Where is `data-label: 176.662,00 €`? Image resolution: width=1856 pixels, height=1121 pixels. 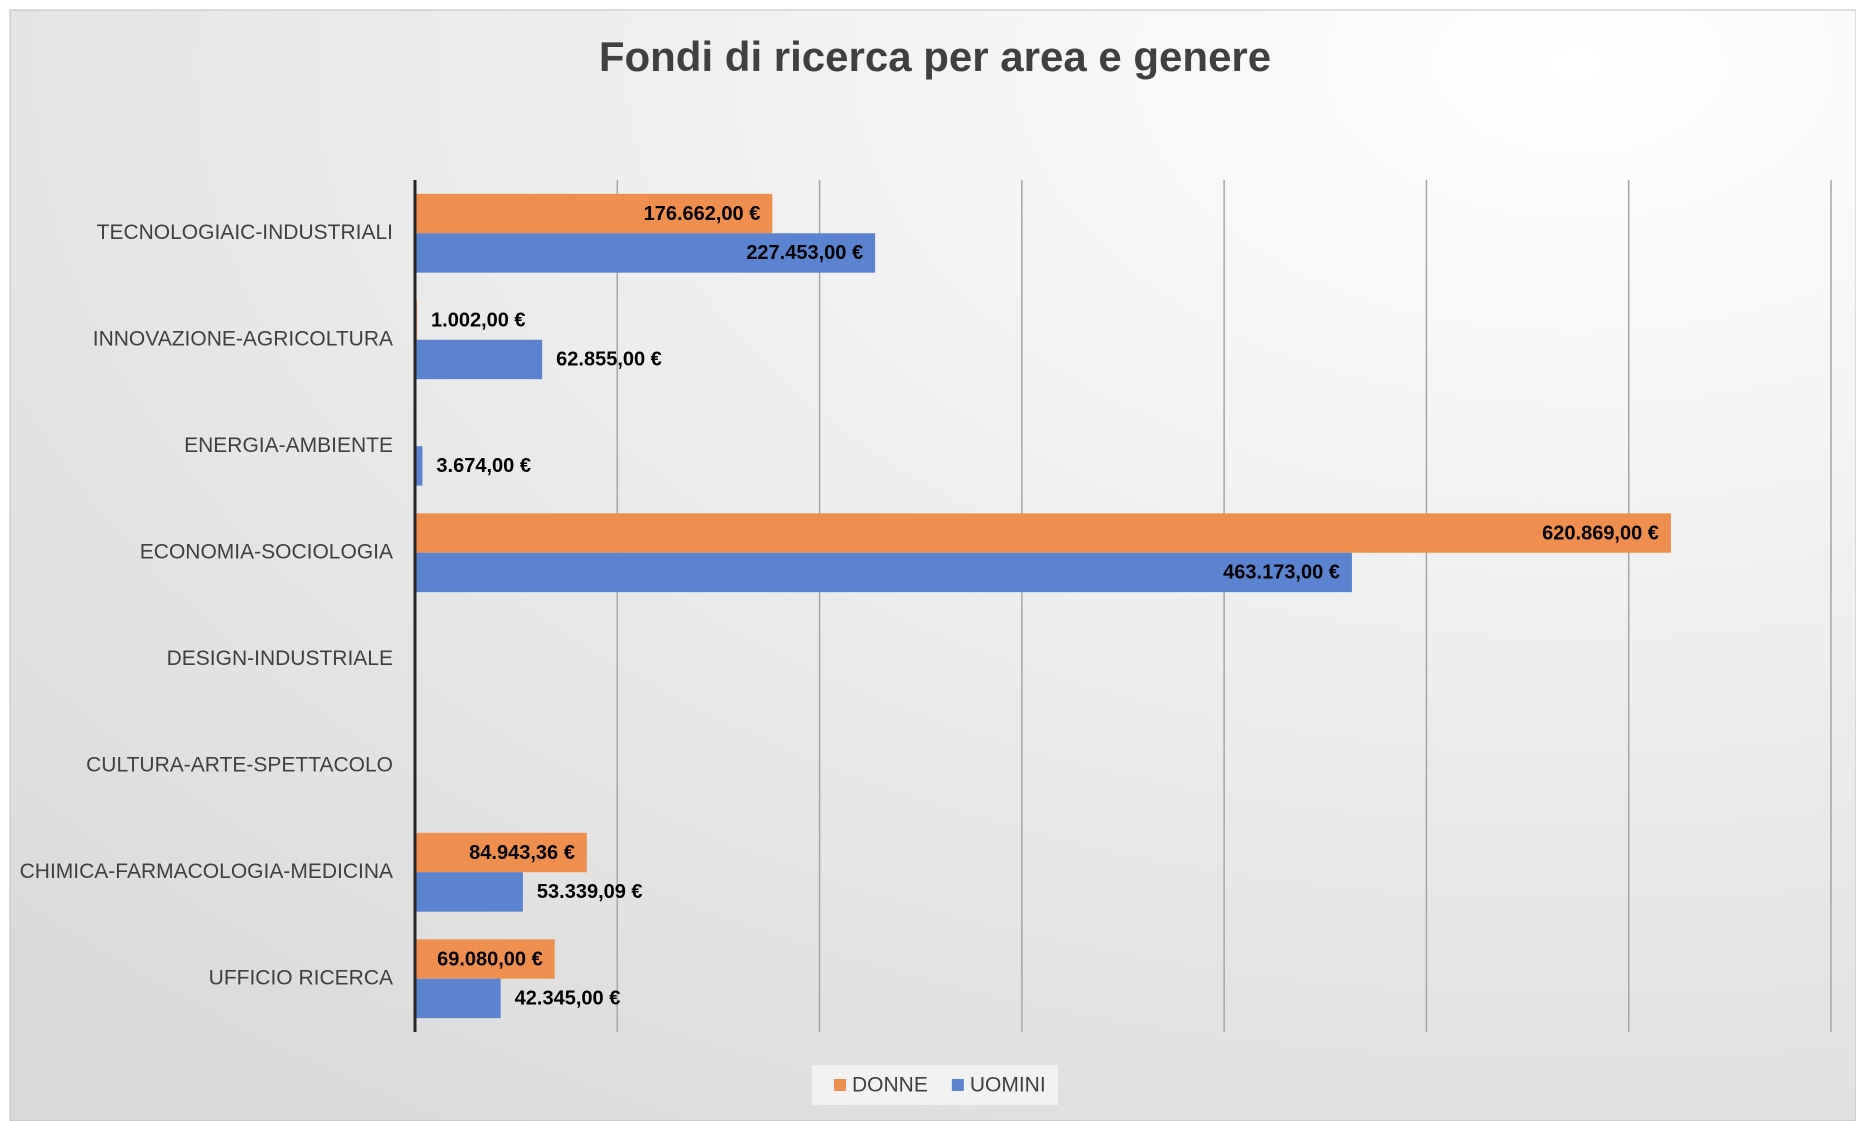 data-label: 176.662,00 € is located at coordinates (702, 214).